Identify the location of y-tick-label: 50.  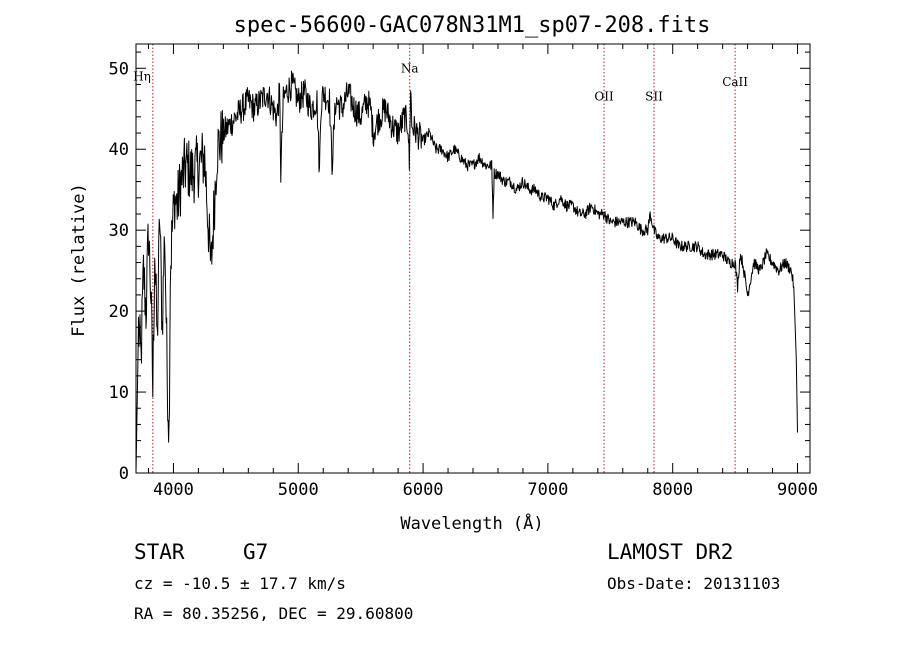
(119, 69).